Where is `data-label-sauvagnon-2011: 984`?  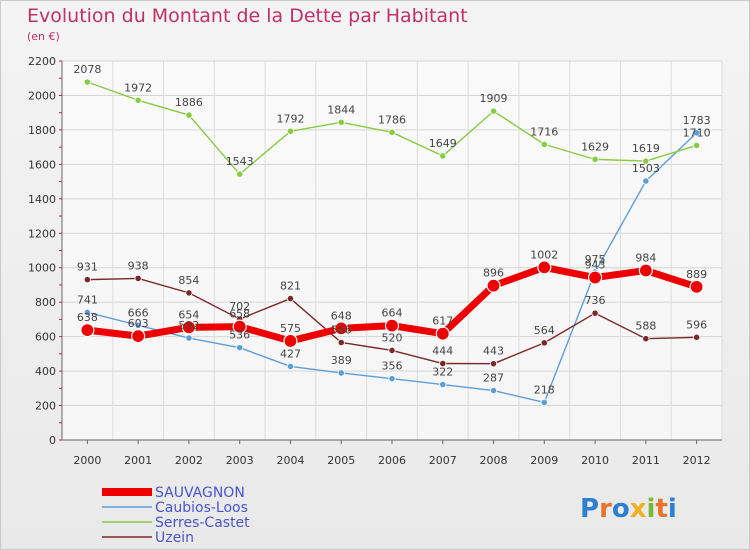
data-label-sauvagnon-2011: 984 is located at coordinates (645, 257).